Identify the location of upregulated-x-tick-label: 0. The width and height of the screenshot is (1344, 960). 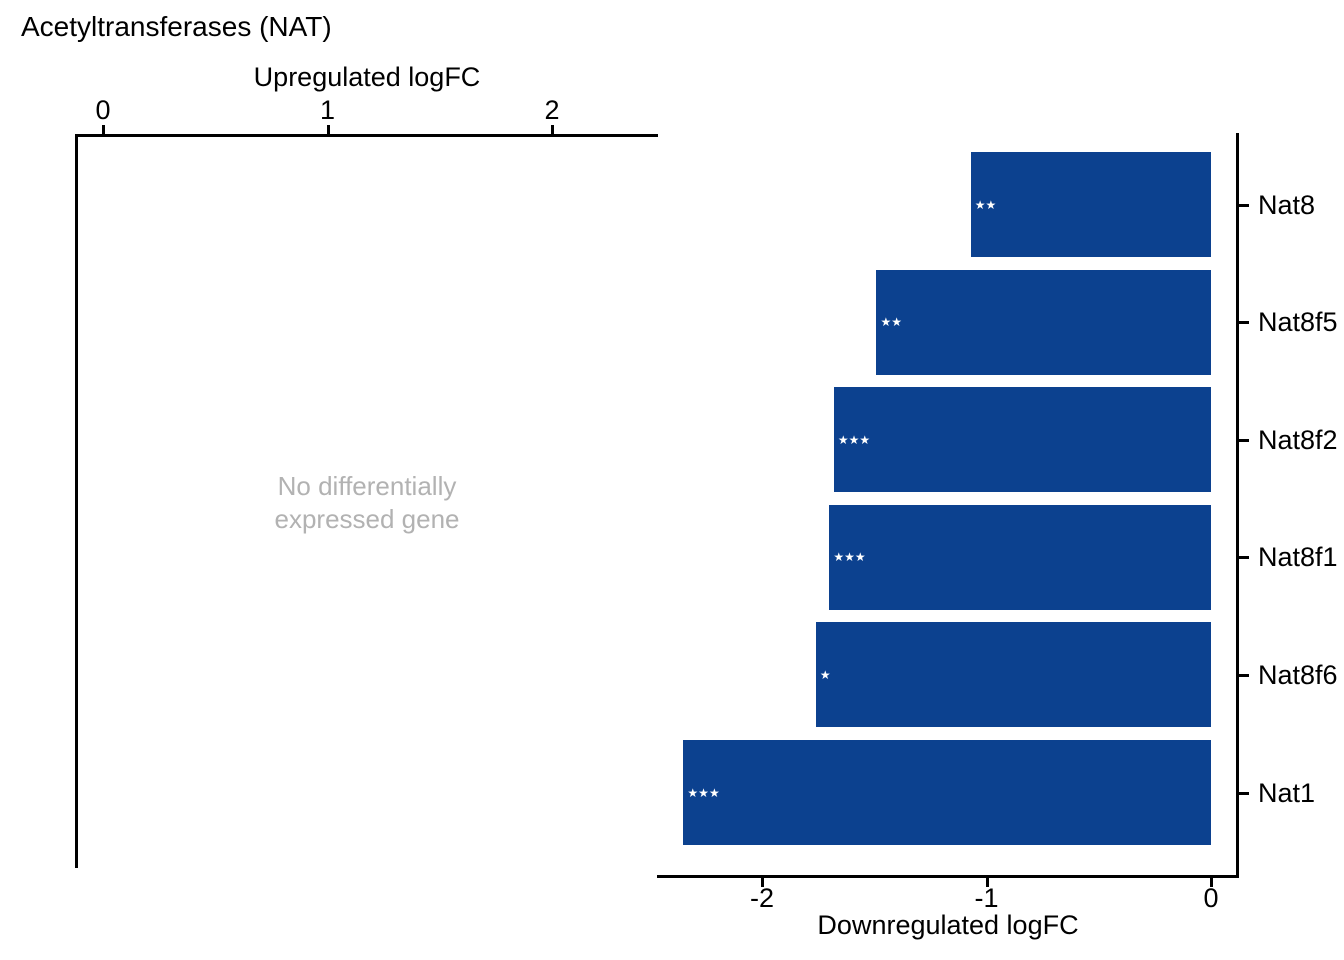
(103, 110).